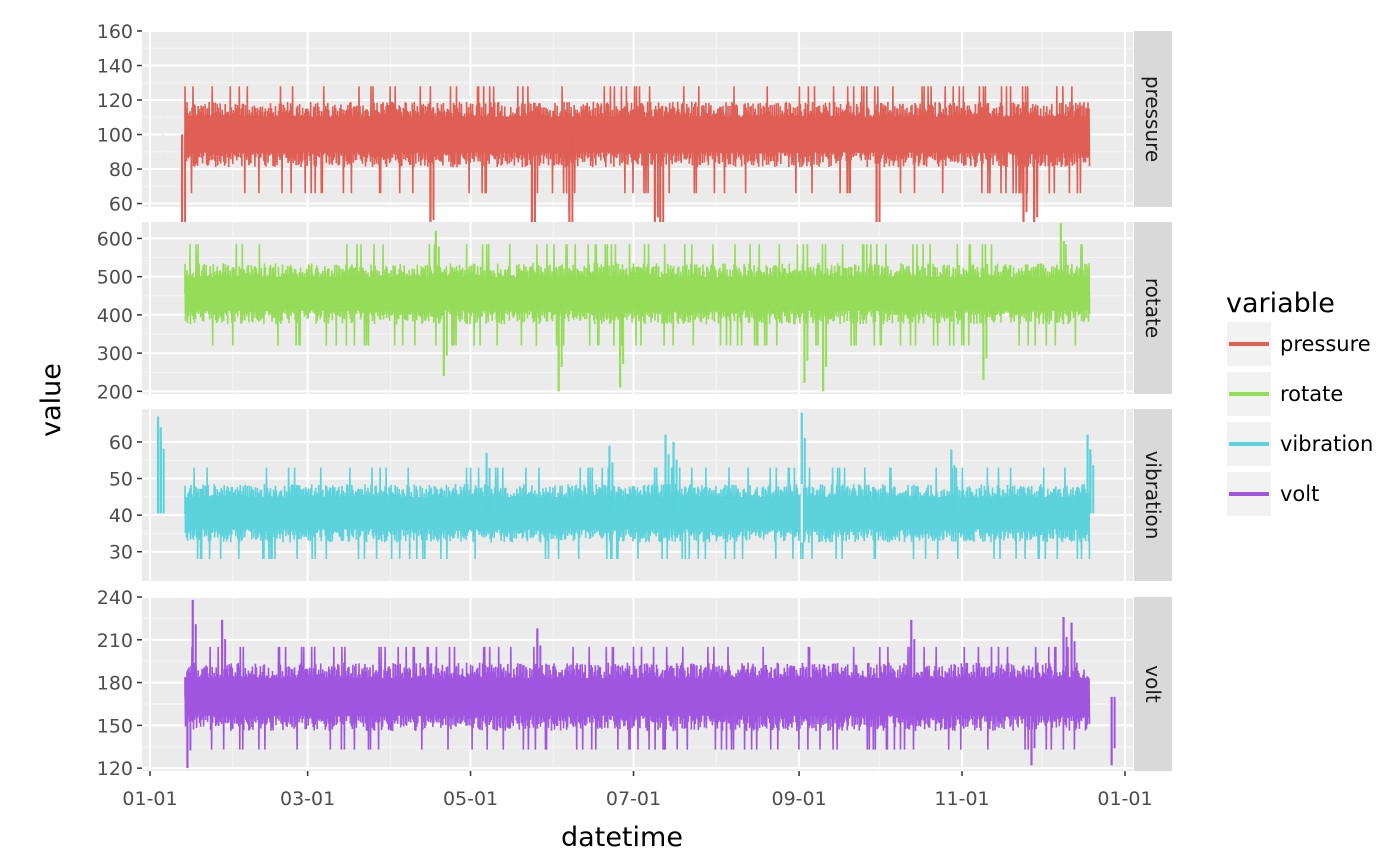  I want to click on legend-label-vibration: vibration, so click(1326, 444).